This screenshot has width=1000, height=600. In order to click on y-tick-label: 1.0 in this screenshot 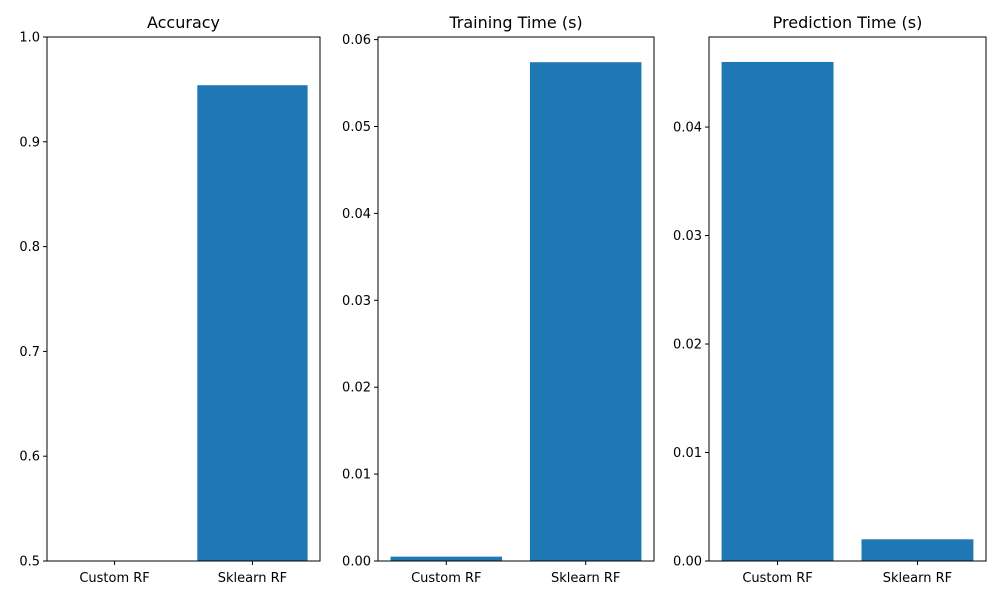, I will do `click(29, 38)`.